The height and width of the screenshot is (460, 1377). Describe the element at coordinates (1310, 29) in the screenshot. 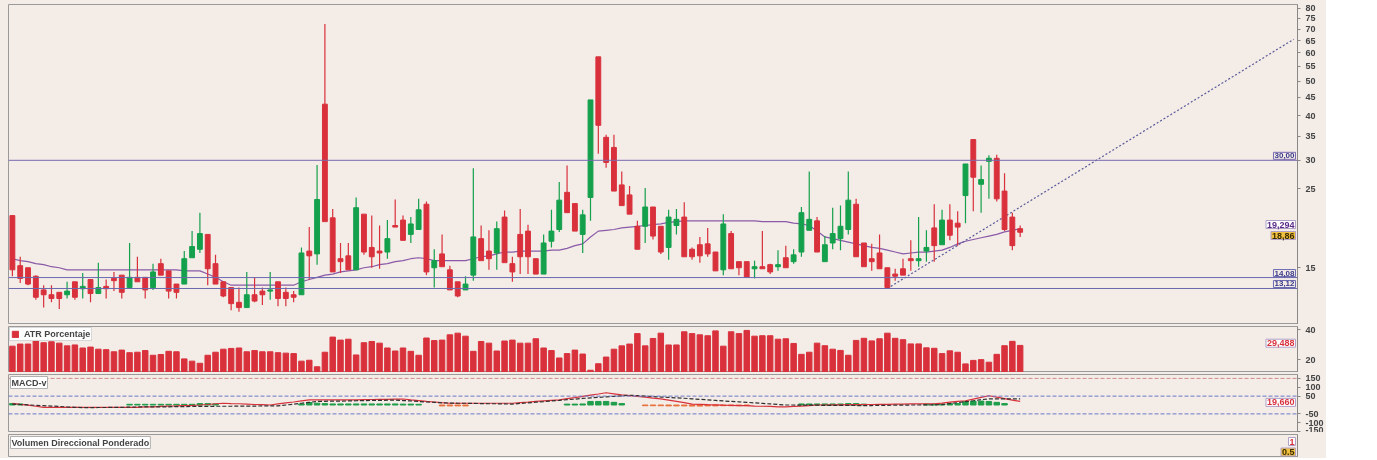

I see `y-tick-label: 70` at that location.